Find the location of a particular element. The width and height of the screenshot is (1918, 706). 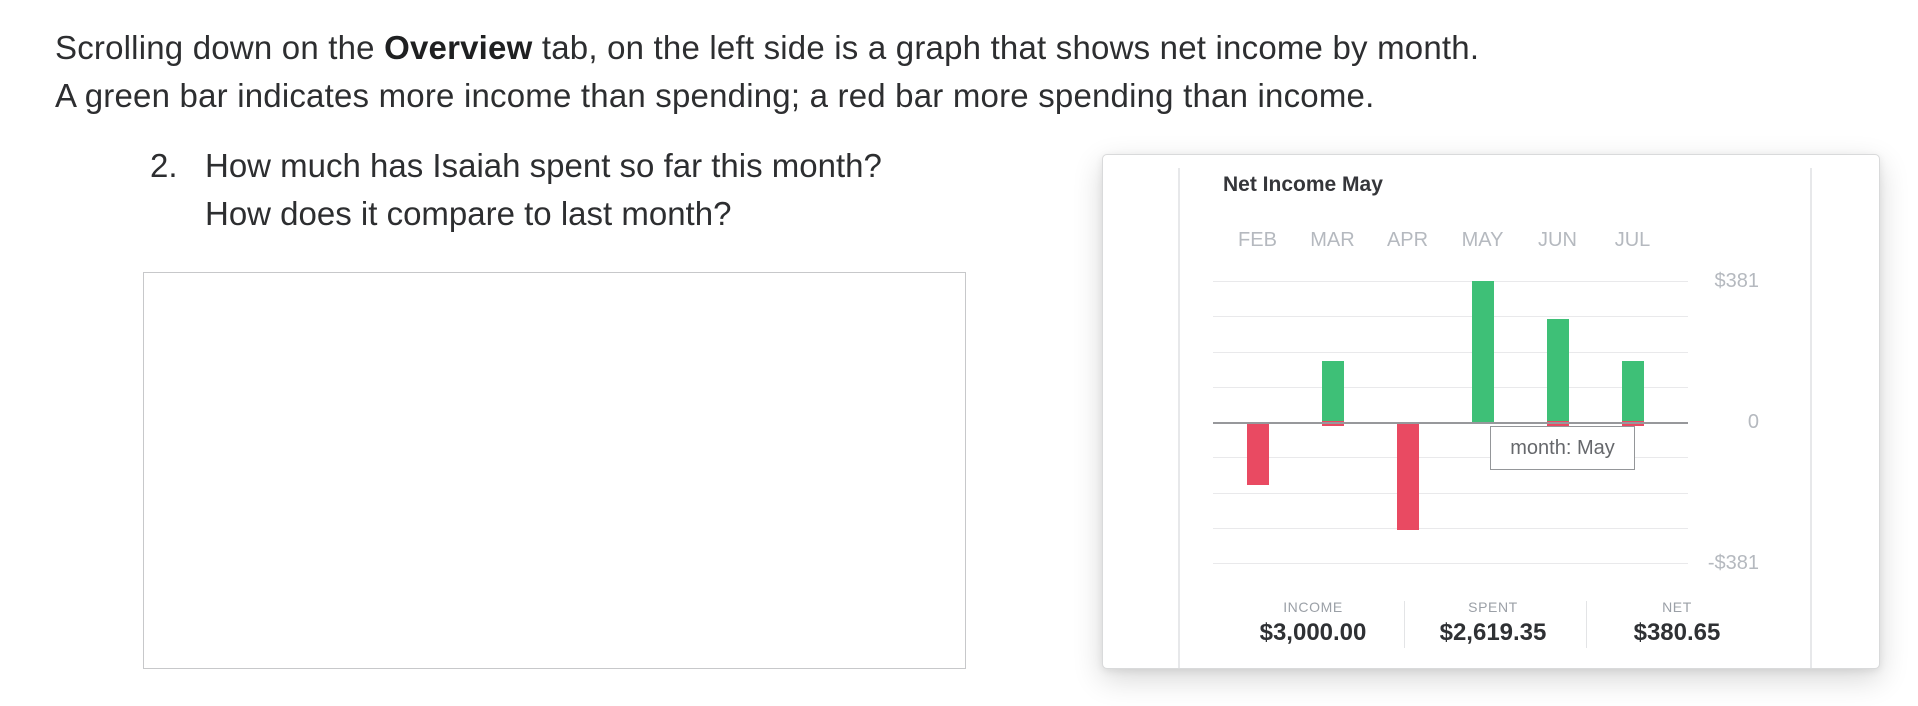

stat-spent-label: SPENT is located at coordinates (1493, 607).